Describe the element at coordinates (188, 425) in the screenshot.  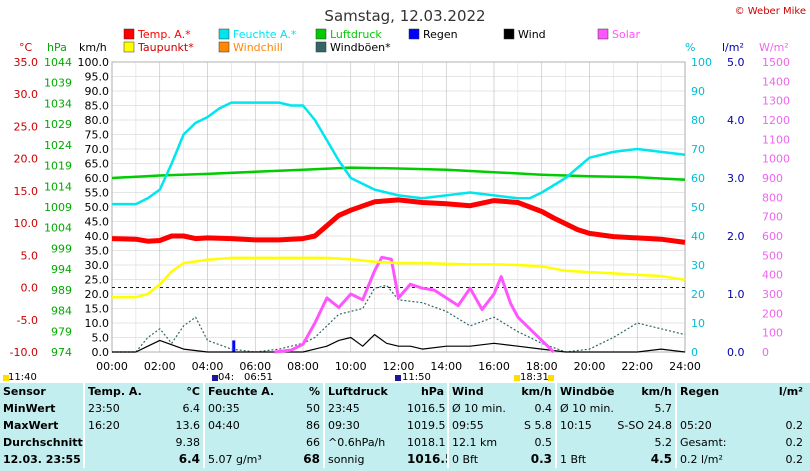
I see `stats-temp-value: 13.6` at that location.